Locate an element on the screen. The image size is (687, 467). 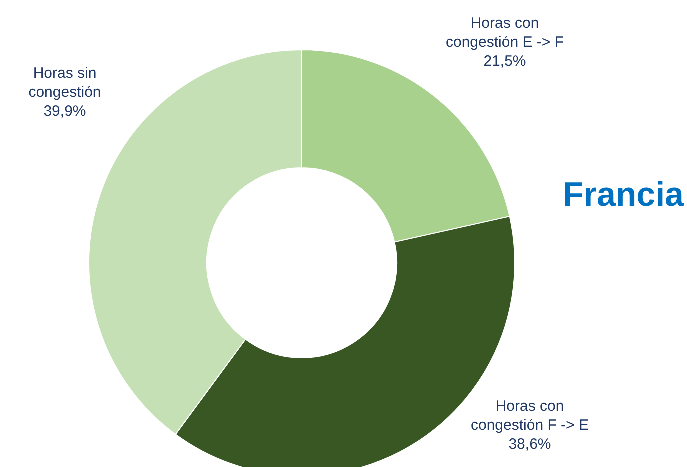
text: Francia is located at coordinates (623, 195).